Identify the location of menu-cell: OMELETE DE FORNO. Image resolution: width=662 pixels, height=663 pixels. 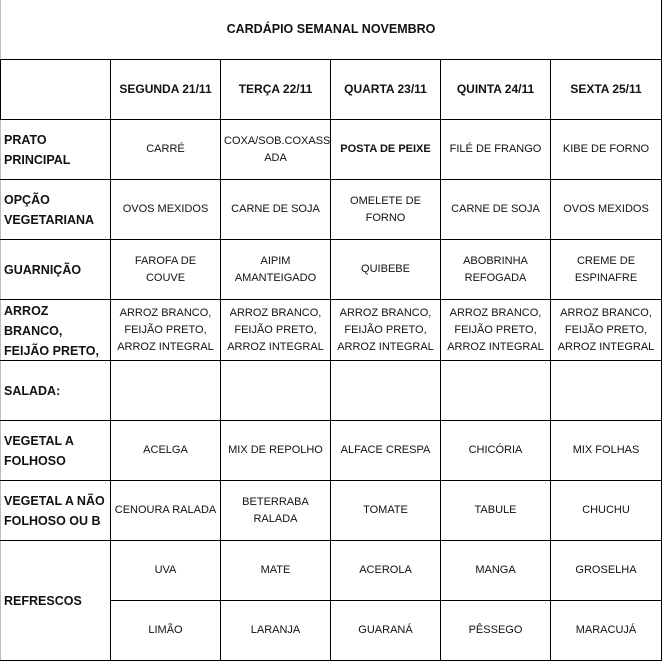
(385, 209).